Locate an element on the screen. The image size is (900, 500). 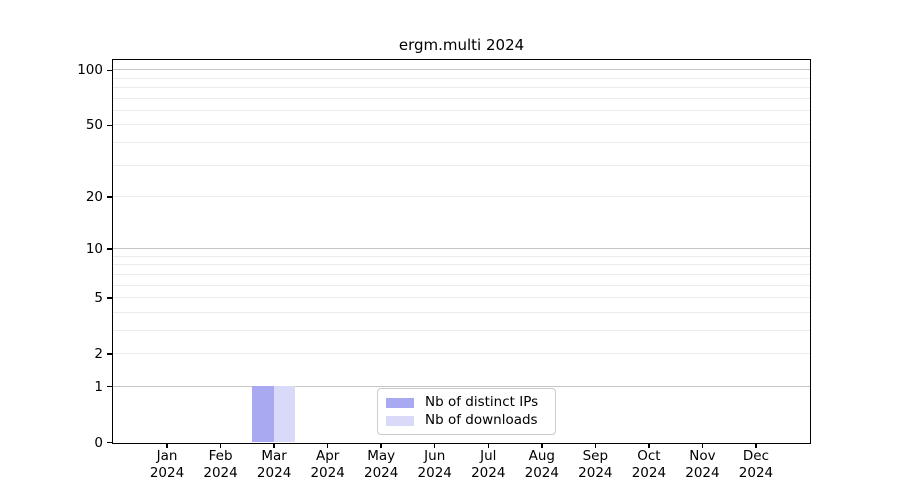
legend-swatch-distinct-ips is located at coordinates (400, 402).